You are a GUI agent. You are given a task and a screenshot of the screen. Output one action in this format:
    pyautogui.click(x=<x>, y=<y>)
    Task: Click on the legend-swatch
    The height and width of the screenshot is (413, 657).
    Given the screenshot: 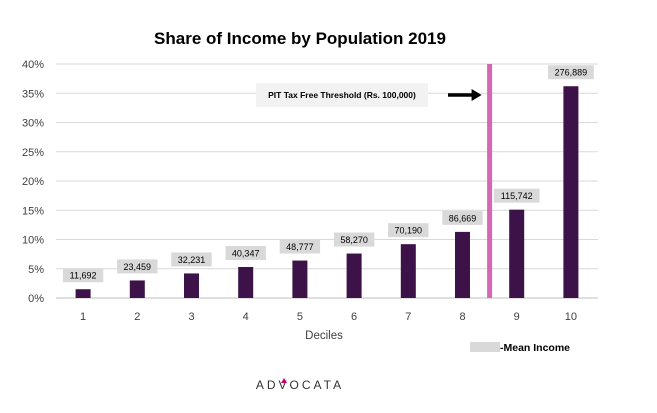 What is the action you would take?
    pyautogui.click(x=485, y=347)
    